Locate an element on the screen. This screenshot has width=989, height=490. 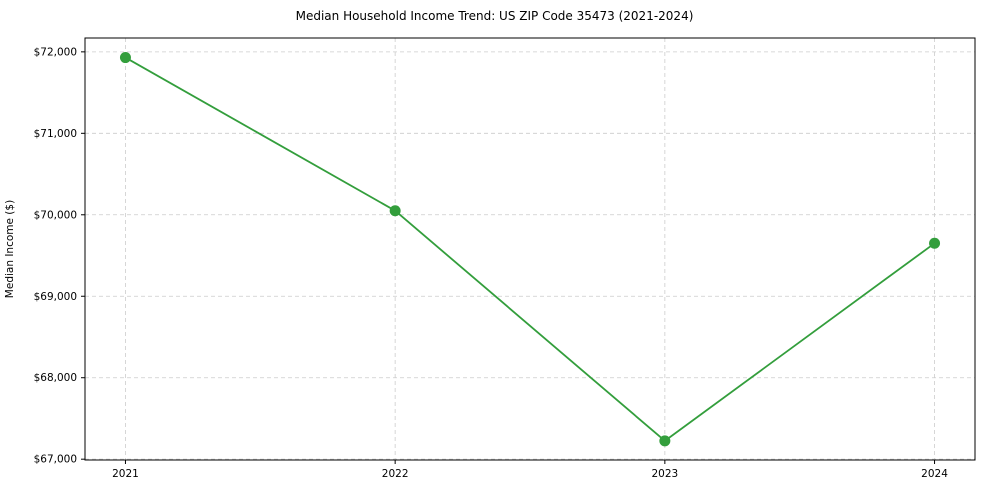
x-tick-label: 2023 is located at coordinates (664, 474).